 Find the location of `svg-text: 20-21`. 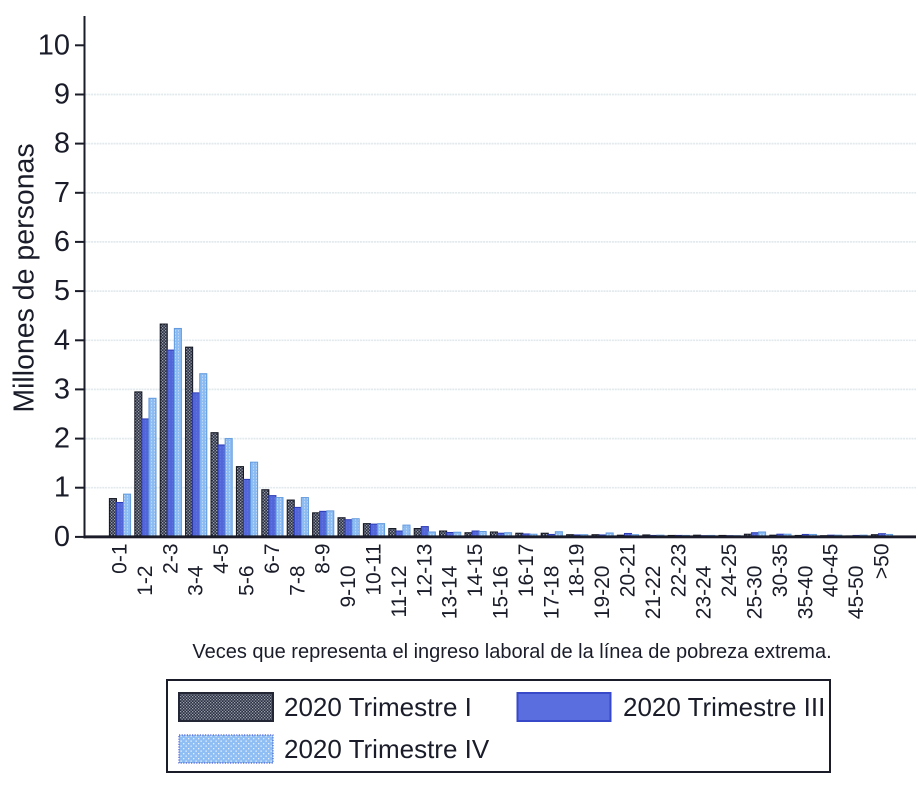

svg-text: 20-21 is located at coordinates (628, 571).